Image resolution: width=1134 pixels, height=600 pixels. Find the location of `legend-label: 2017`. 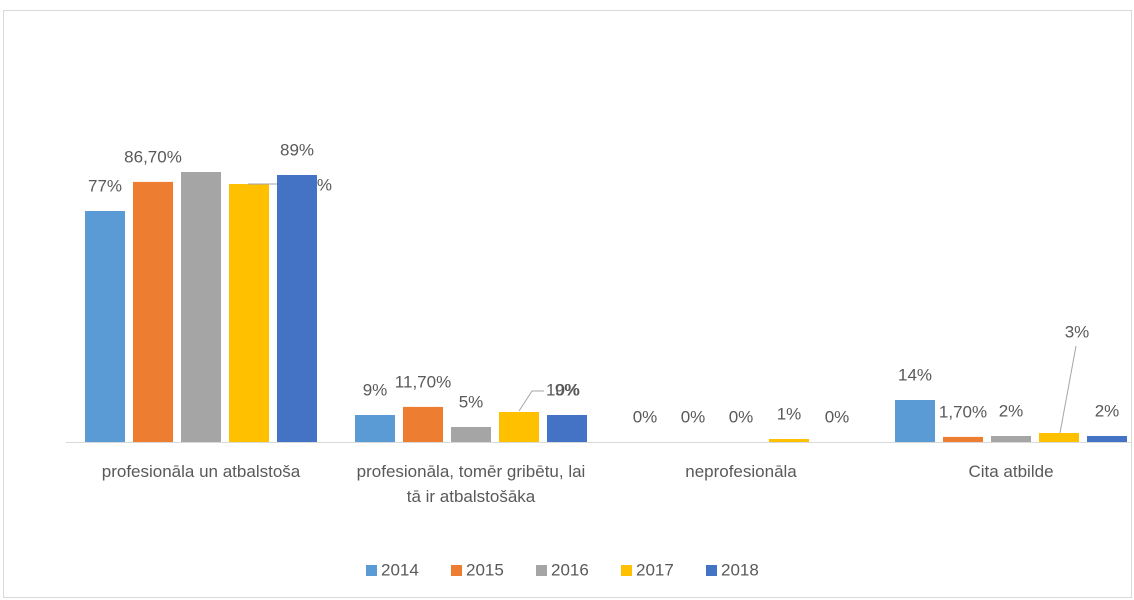

legend-label: 2017 is located at coordinates (655, 569).